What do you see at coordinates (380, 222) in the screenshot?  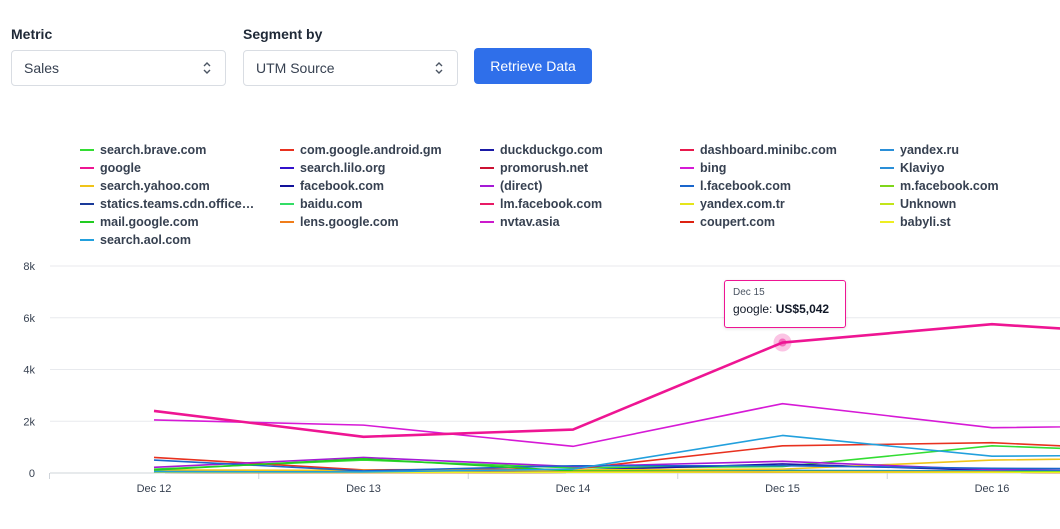 I see `legend-item: lens.google.com` at bounding box center [380, 222].